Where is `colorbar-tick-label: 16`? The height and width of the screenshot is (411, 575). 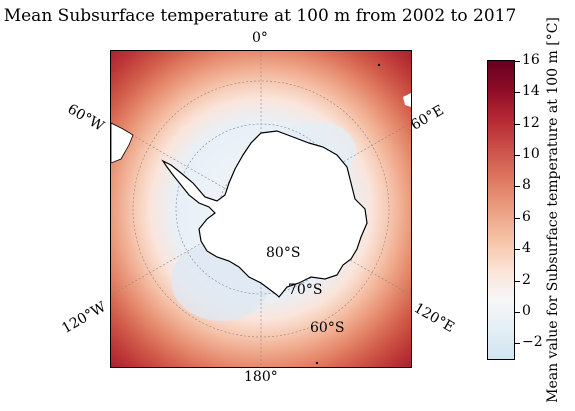
colorbar-tick-label: 16 is located at coordinates (531, 60).